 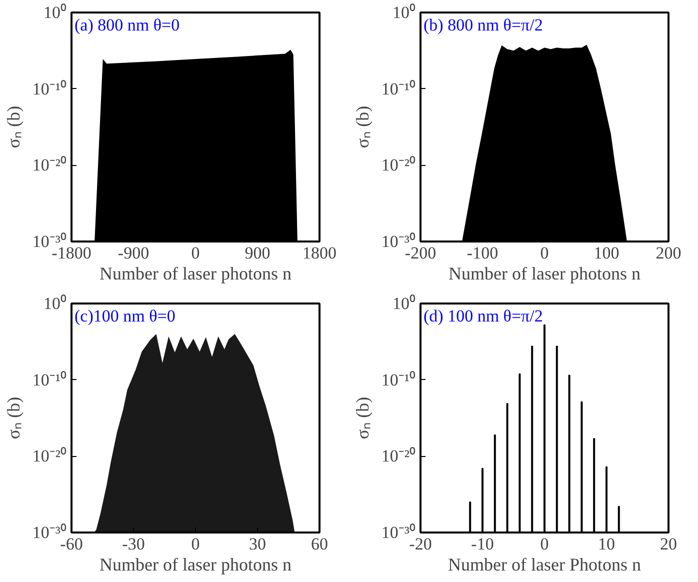 What do you see at coordinates (257, 253) in the screenshot?
I see `x-tick-label: 900` at bounding box center [257, 253].